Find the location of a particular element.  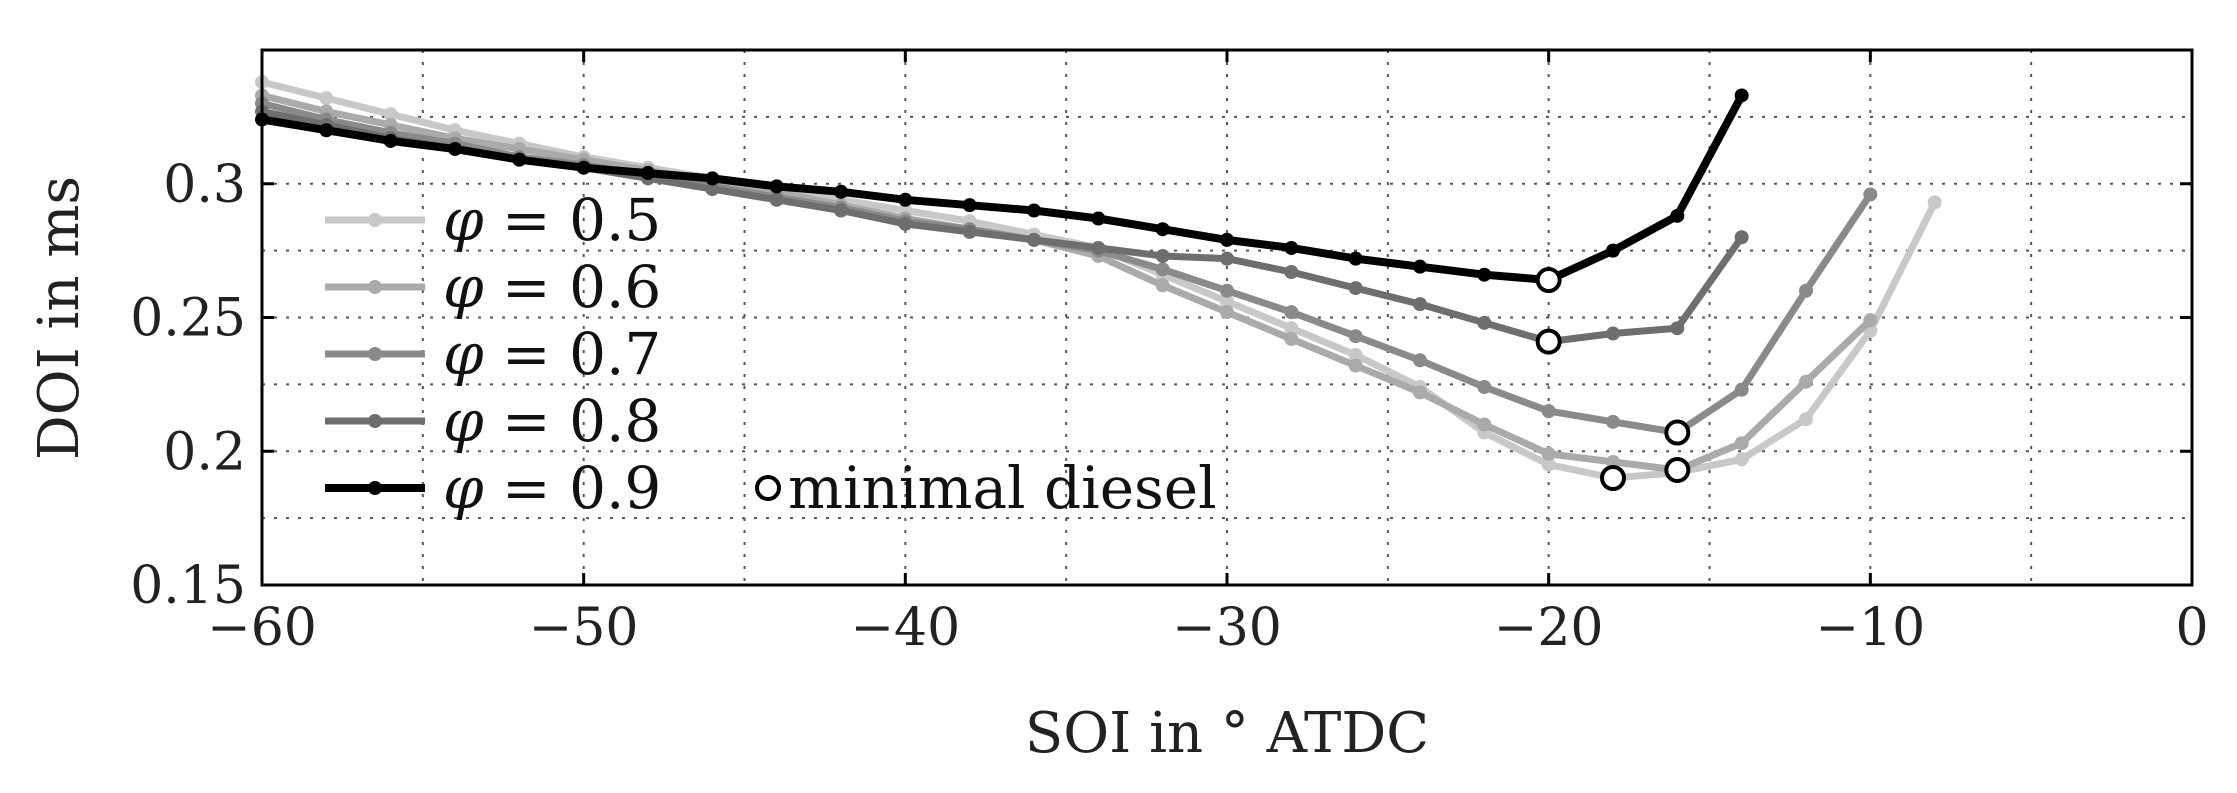

x-tick-label: −40 is located at coordinates (905, 628).